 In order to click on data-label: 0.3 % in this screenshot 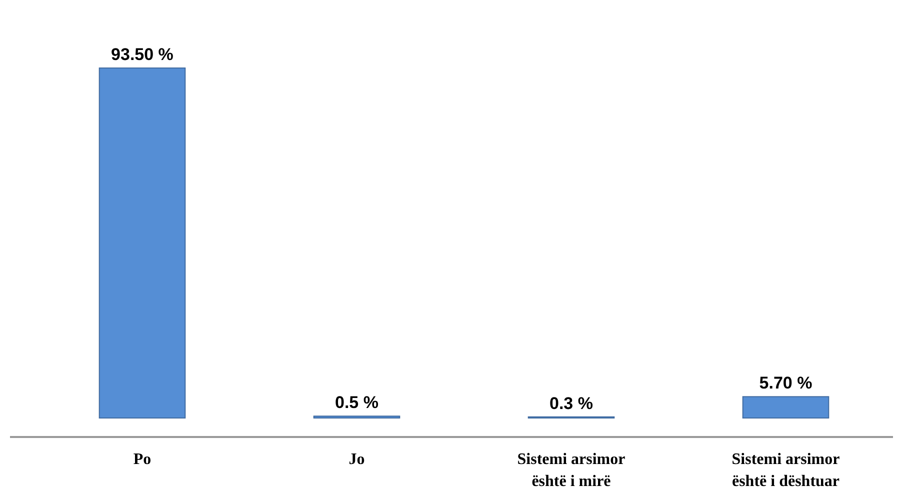, I will do `click(571, 403)`.